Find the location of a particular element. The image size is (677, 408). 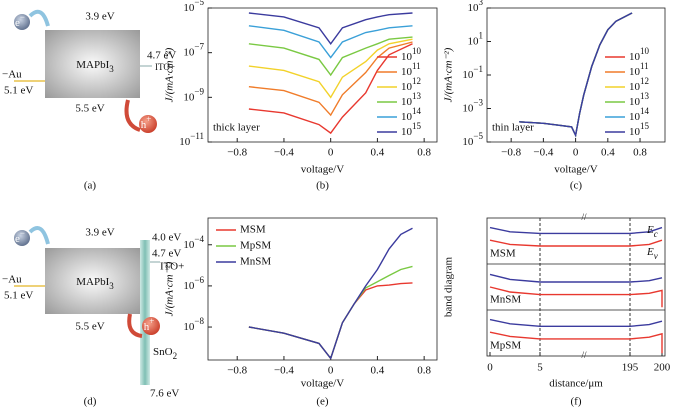

panel-label-bg is located at coordinates (503, 254).